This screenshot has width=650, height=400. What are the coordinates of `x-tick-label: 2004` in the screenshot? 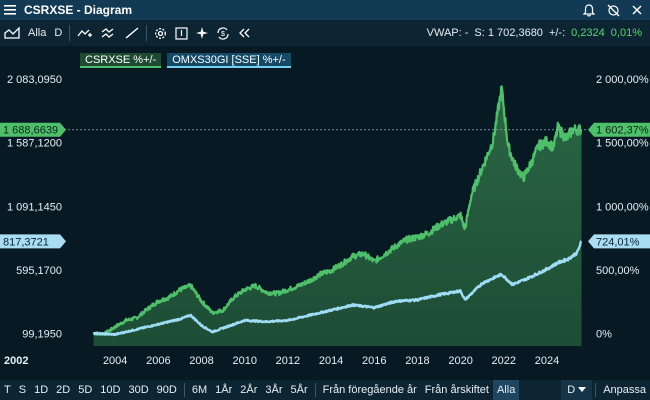 It's located at (115, 361).